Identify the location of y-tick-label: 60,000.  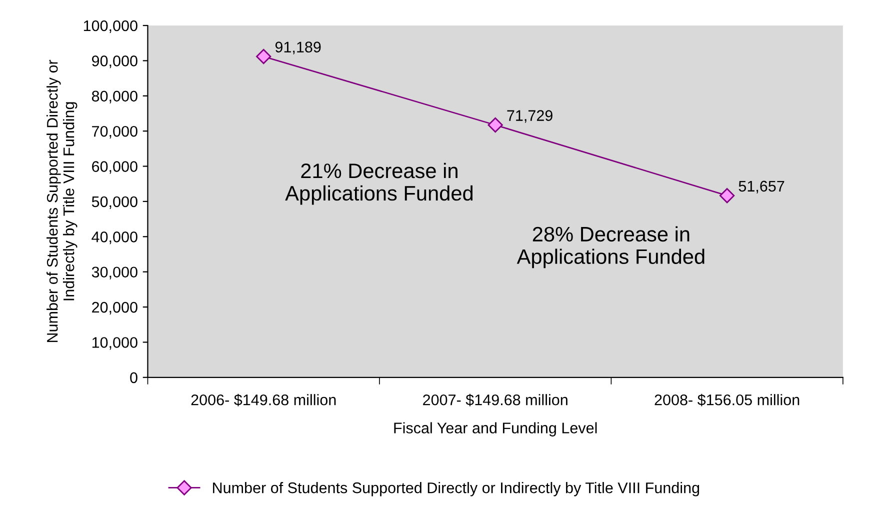
(115, 167).